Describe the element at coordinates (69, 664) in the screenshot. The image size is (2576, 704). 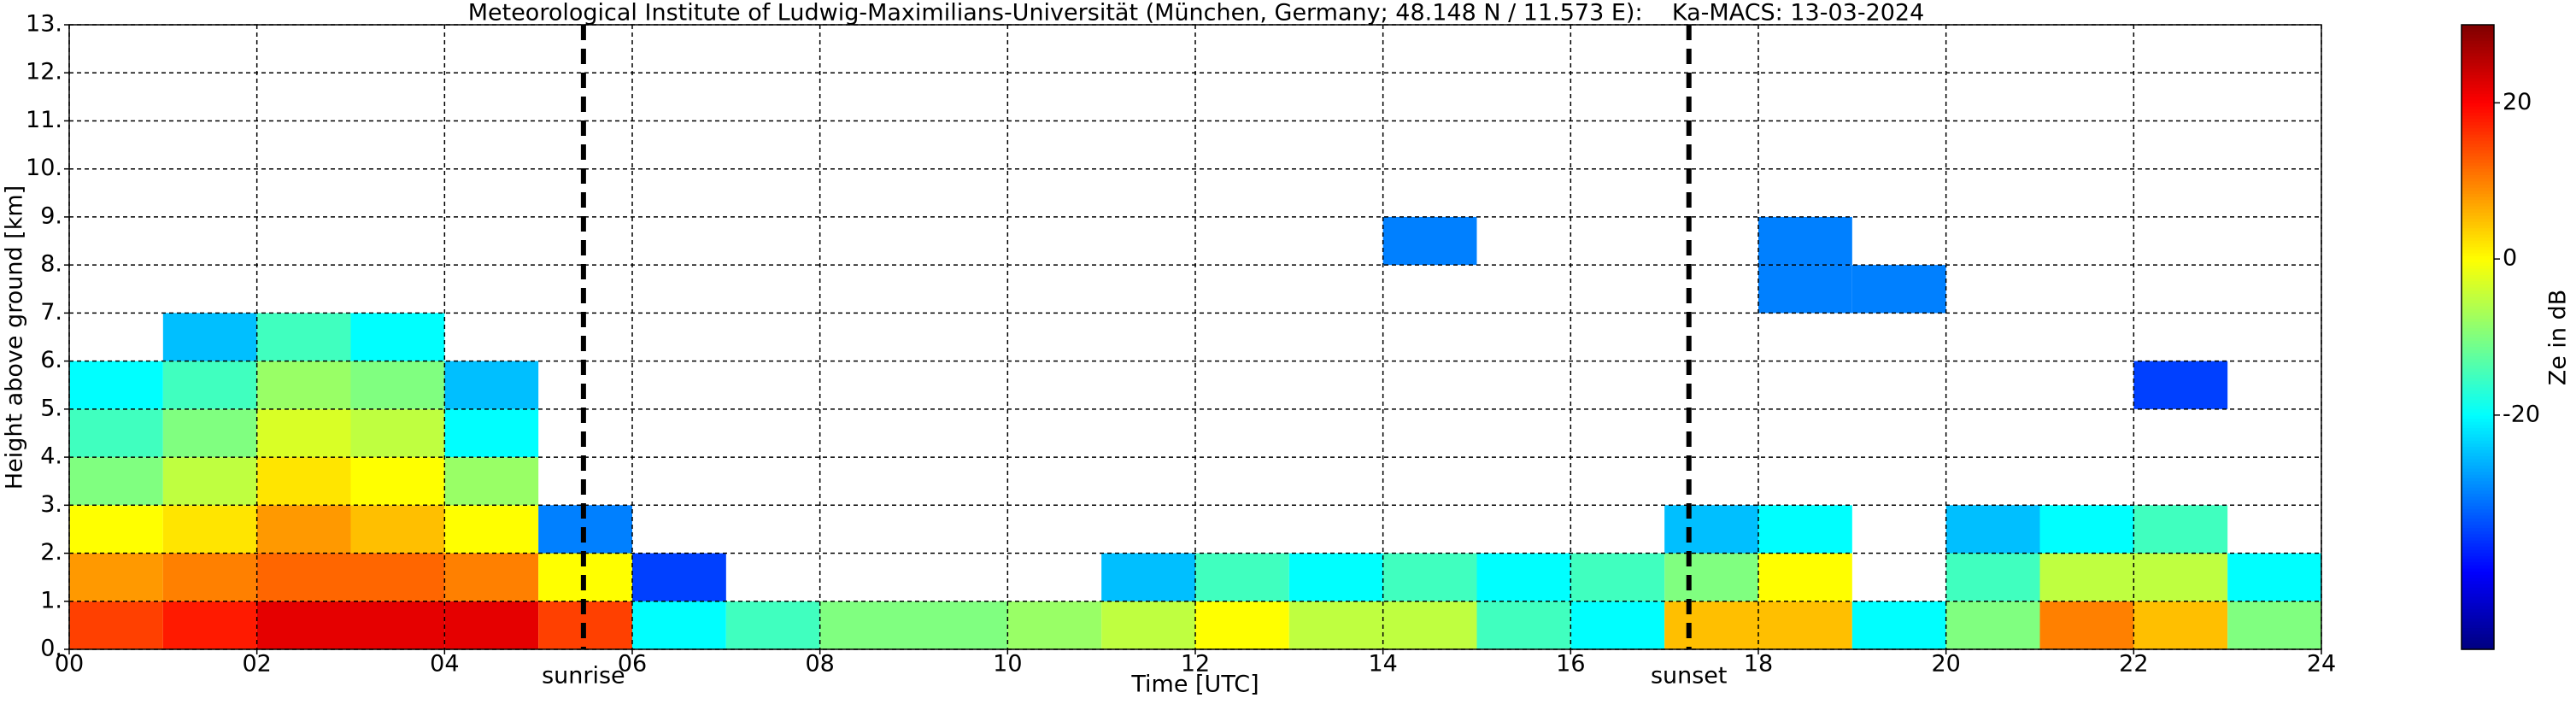
I see `x-tick-label: 00` at that location.